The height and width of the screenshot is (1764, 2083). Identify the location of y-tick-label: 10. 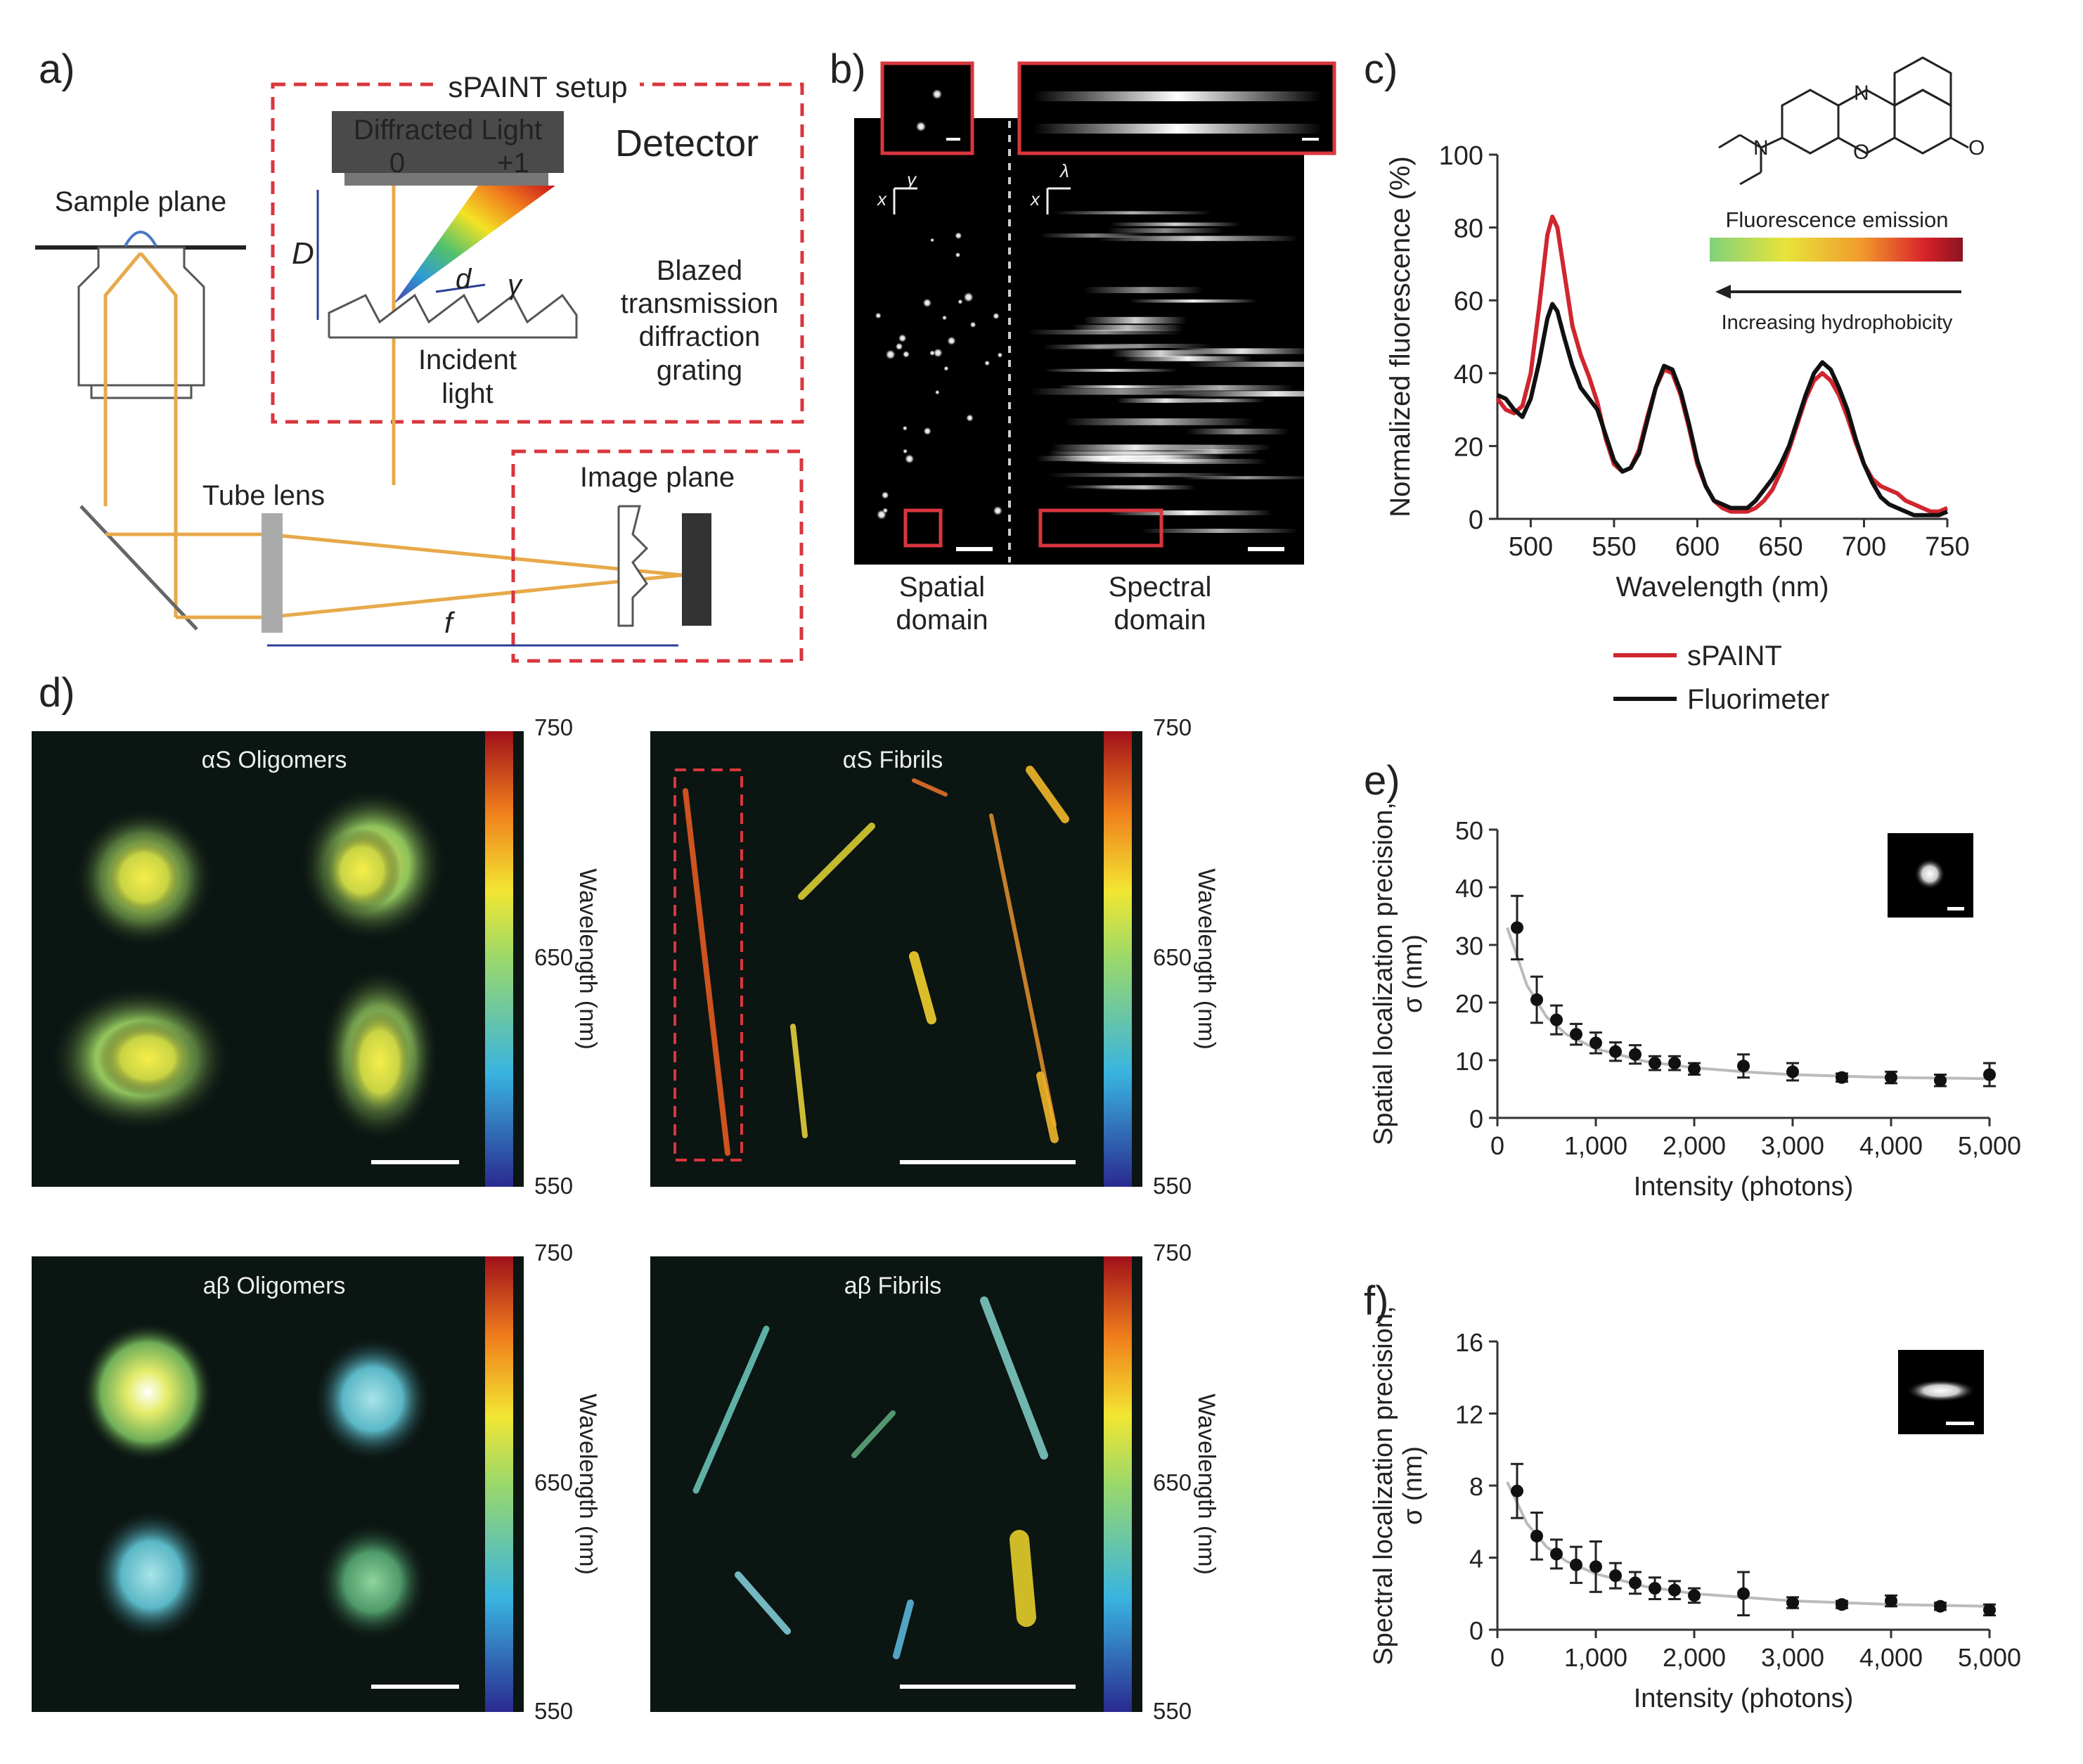
(1469, 1061).